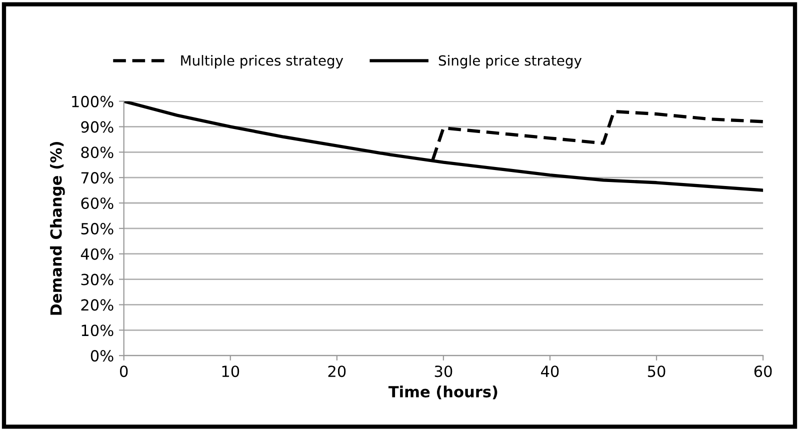  What do you see at coordinates (97, 228) in the screenshot?
I see `y-tick-label: 50%` at bounding box center [97, 228].